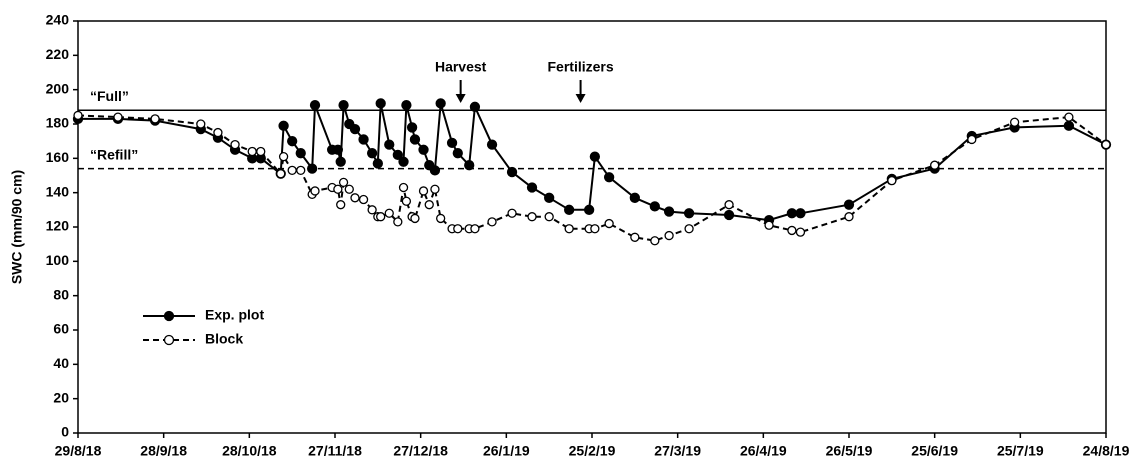  Describe the element at coordinates (506, 451) in the screenshot. I see `x-tick-label: 26/1/19` at that location.